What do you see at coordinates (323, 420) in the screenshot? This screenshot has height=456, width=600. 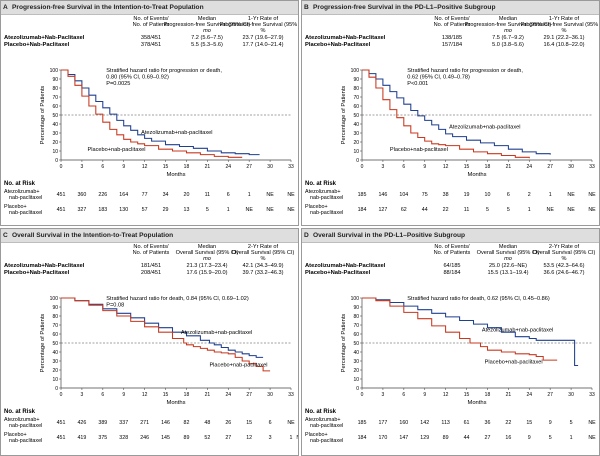 I see `risk-row-label: Atezolizumab+` at bounding box center [323, 420].